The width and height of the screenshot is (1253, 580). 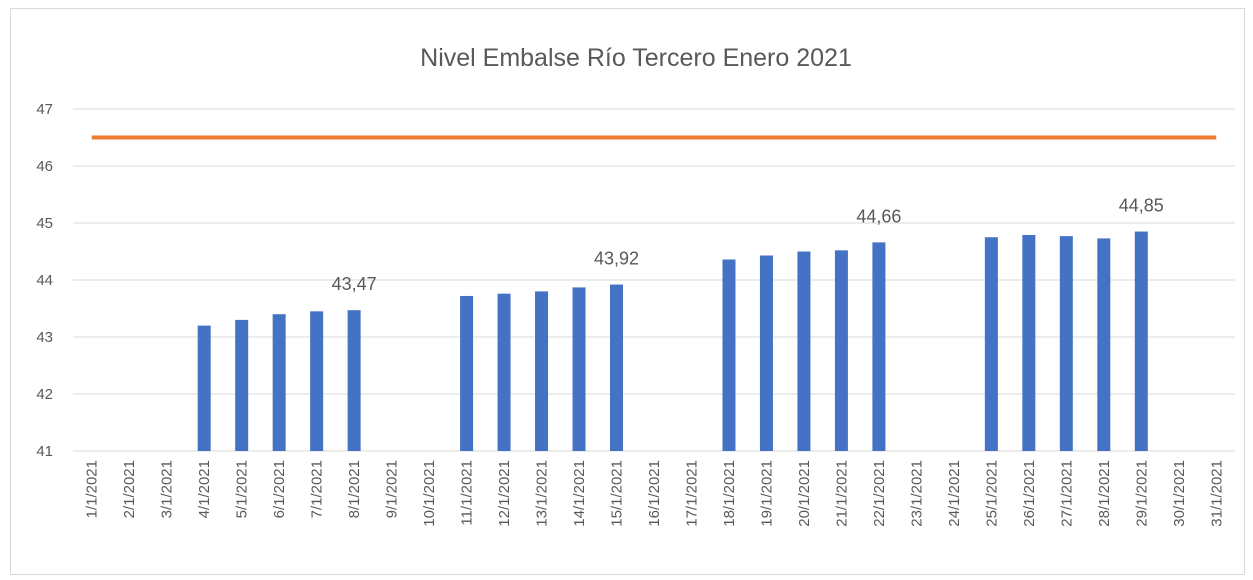 What do you see at coordinates (44, 394) in the screenshot?
I see `y-tick-label: 42` at bounding box center [44, 394].